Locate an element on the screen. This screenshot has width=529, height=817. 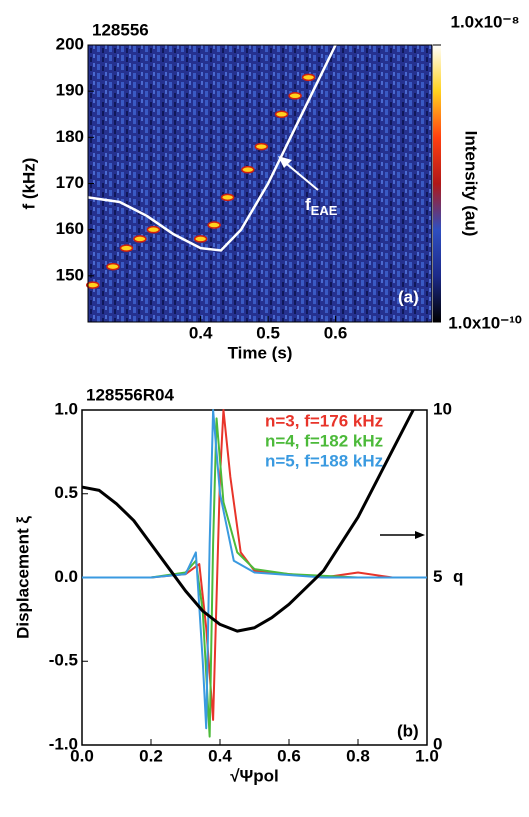
colorbar-tick-label: 1.0x10⁻⁸ is located at coordinates (484, 21).